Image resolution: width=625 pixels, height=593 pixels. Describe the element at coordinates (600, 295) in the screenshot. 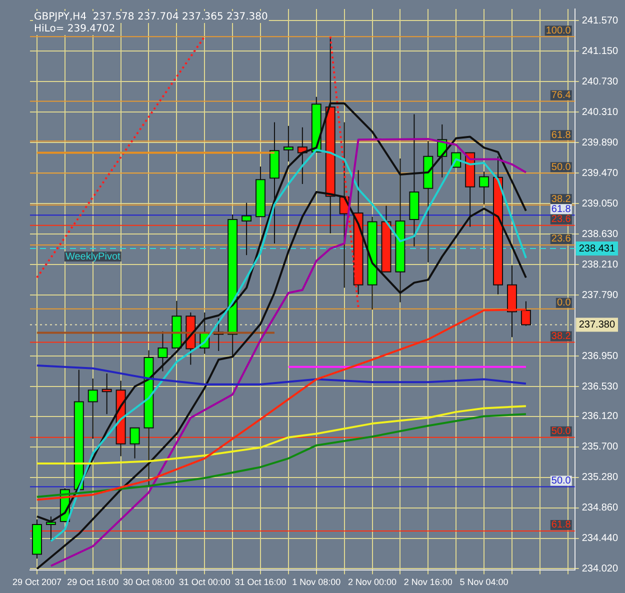

I see `y-tick-label: 237.790` at that location.